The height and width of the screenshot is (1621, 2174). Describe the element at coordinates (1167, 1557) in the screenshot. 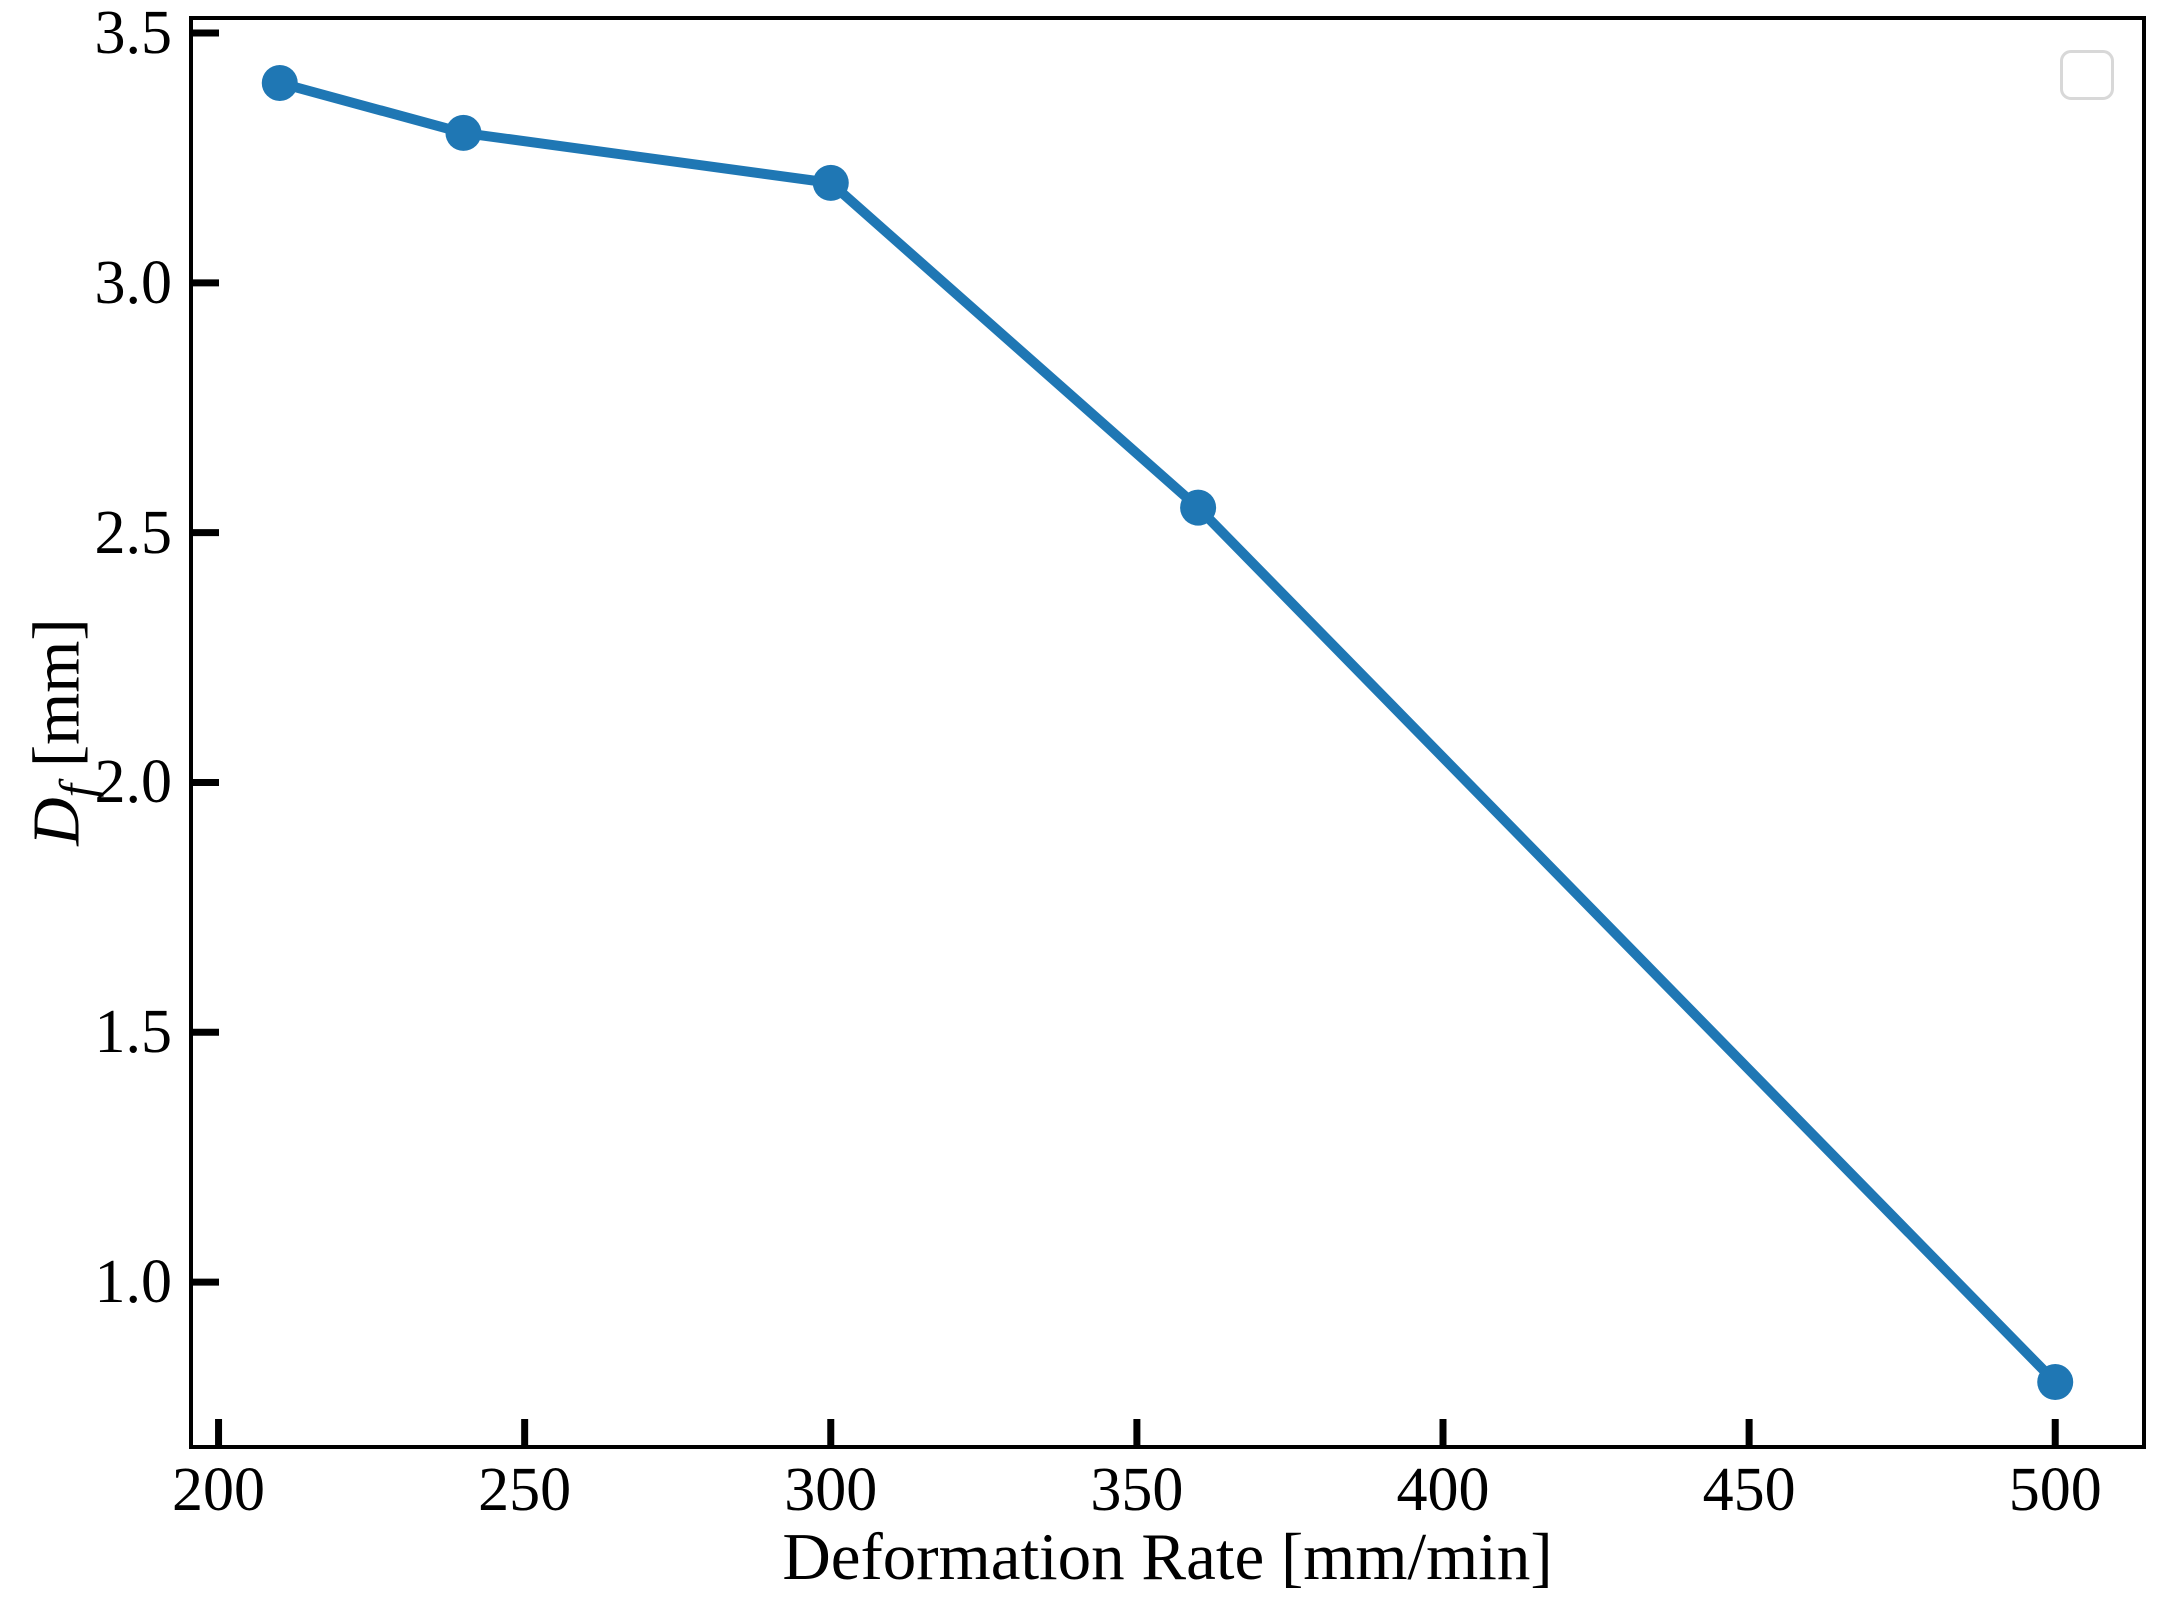

I see `x-axis-label: Deformation Rate [mm/min]` at that location.